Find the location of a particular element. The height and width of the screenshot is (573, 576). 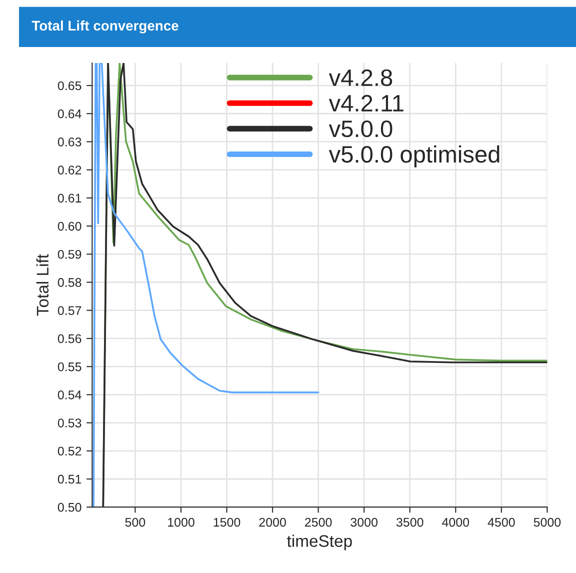

y-tick-label: 0.58 is located at coordinates (70, 282).